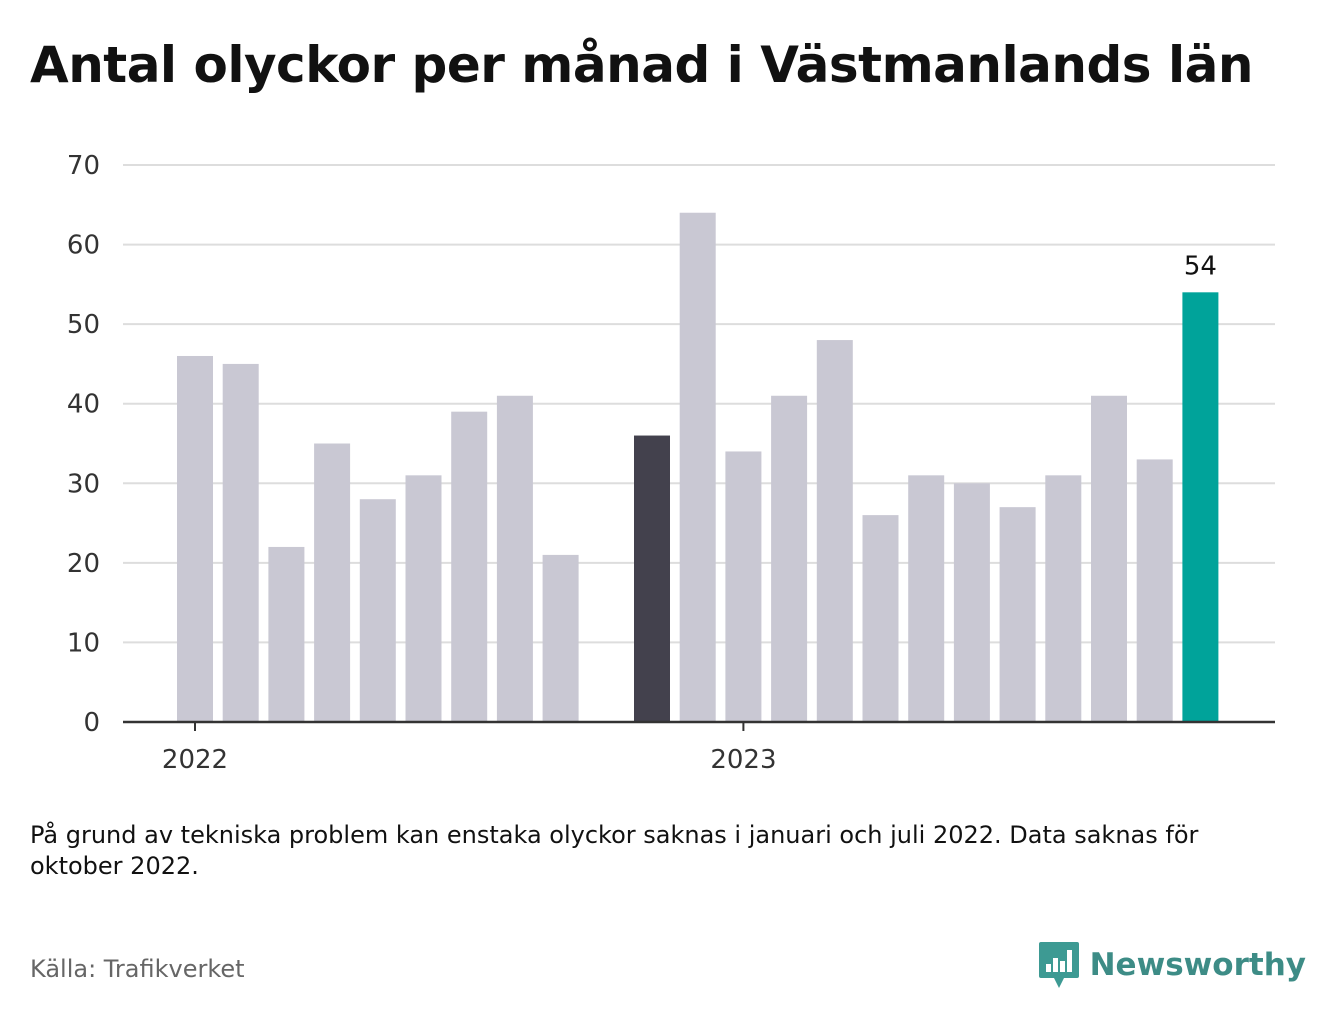  Describe the element at coordinates (83, 405) in the screenshot. I see `y-tick-label: 40` at that location.